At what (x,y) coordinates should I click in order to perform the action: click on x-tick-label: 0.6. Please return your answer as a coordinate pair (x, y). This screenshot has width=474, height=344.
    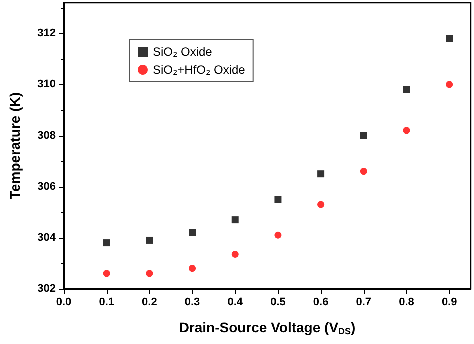
    Looking at the image, I should click on (321, 302).